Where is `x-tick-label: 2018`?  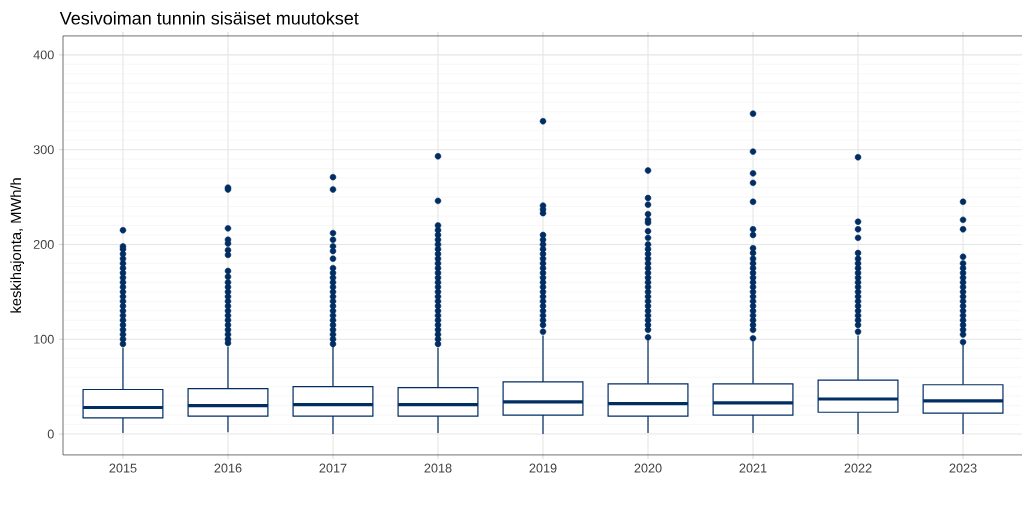 x-tick-label: 2018 is located at coordinates (438, 468).